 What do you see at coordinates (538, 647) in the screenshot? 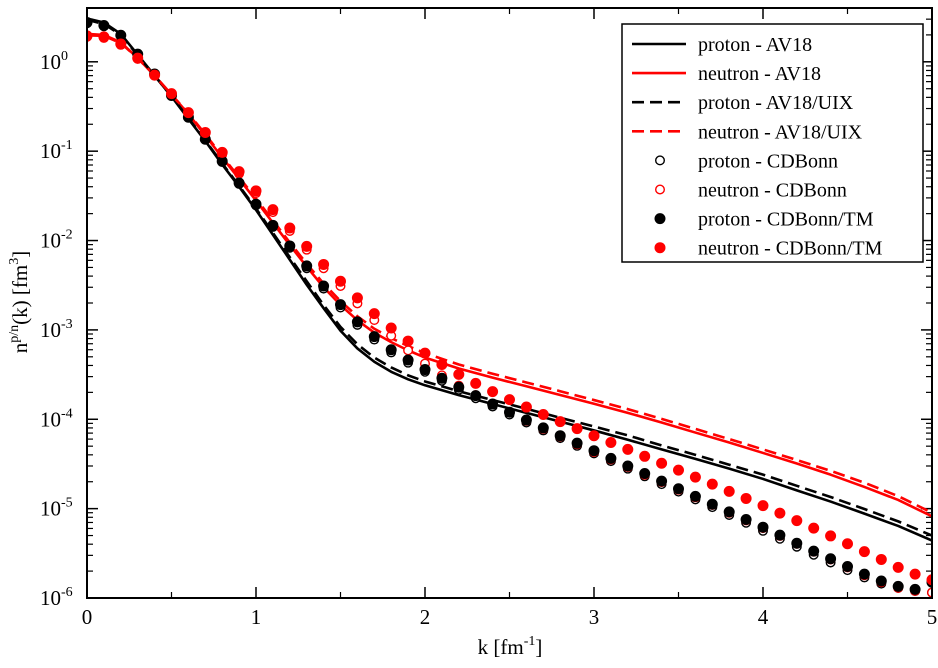
I see `x-axis-label-tail: ]` at bounding box center [538, 647].